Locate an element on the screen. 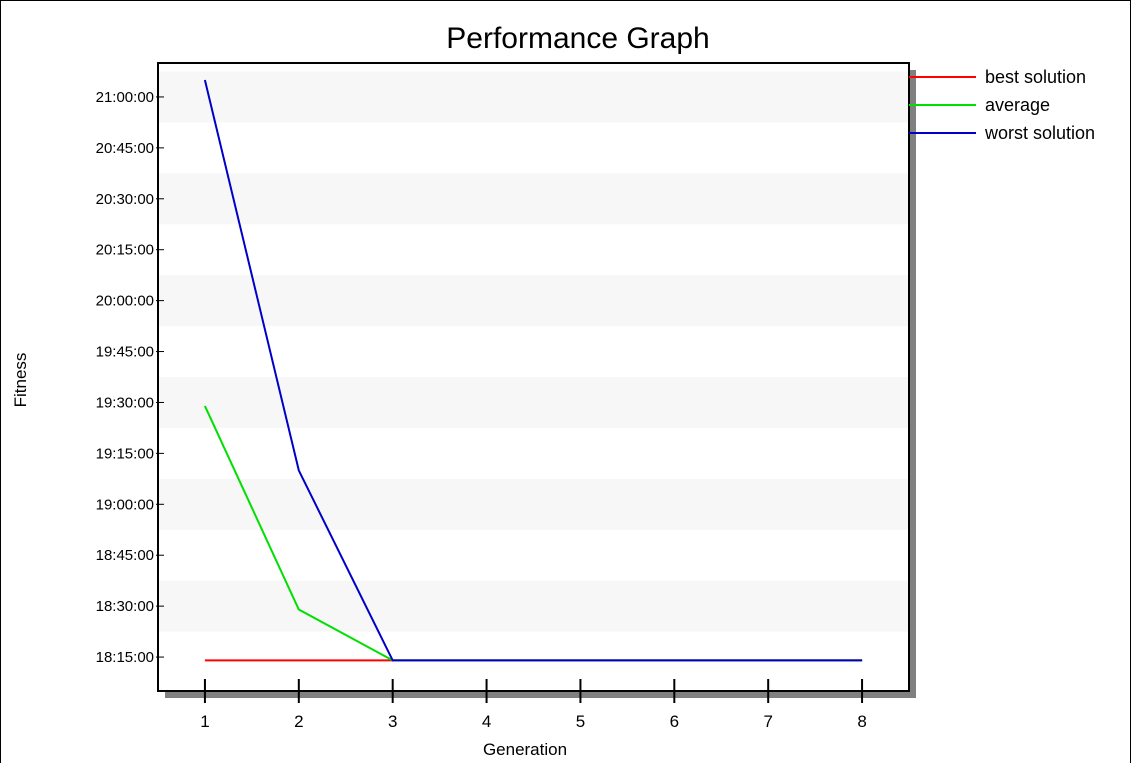 This screenshot has width=1131, height=763. y-tick-label: 20:15:00 is located at coordinates (125, 250).